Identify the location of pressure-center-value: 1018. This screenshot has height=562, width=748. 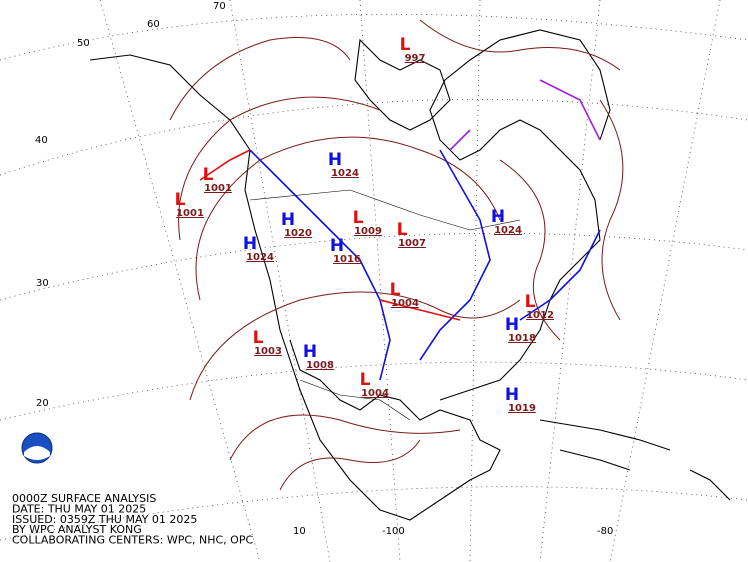
(522, 338).